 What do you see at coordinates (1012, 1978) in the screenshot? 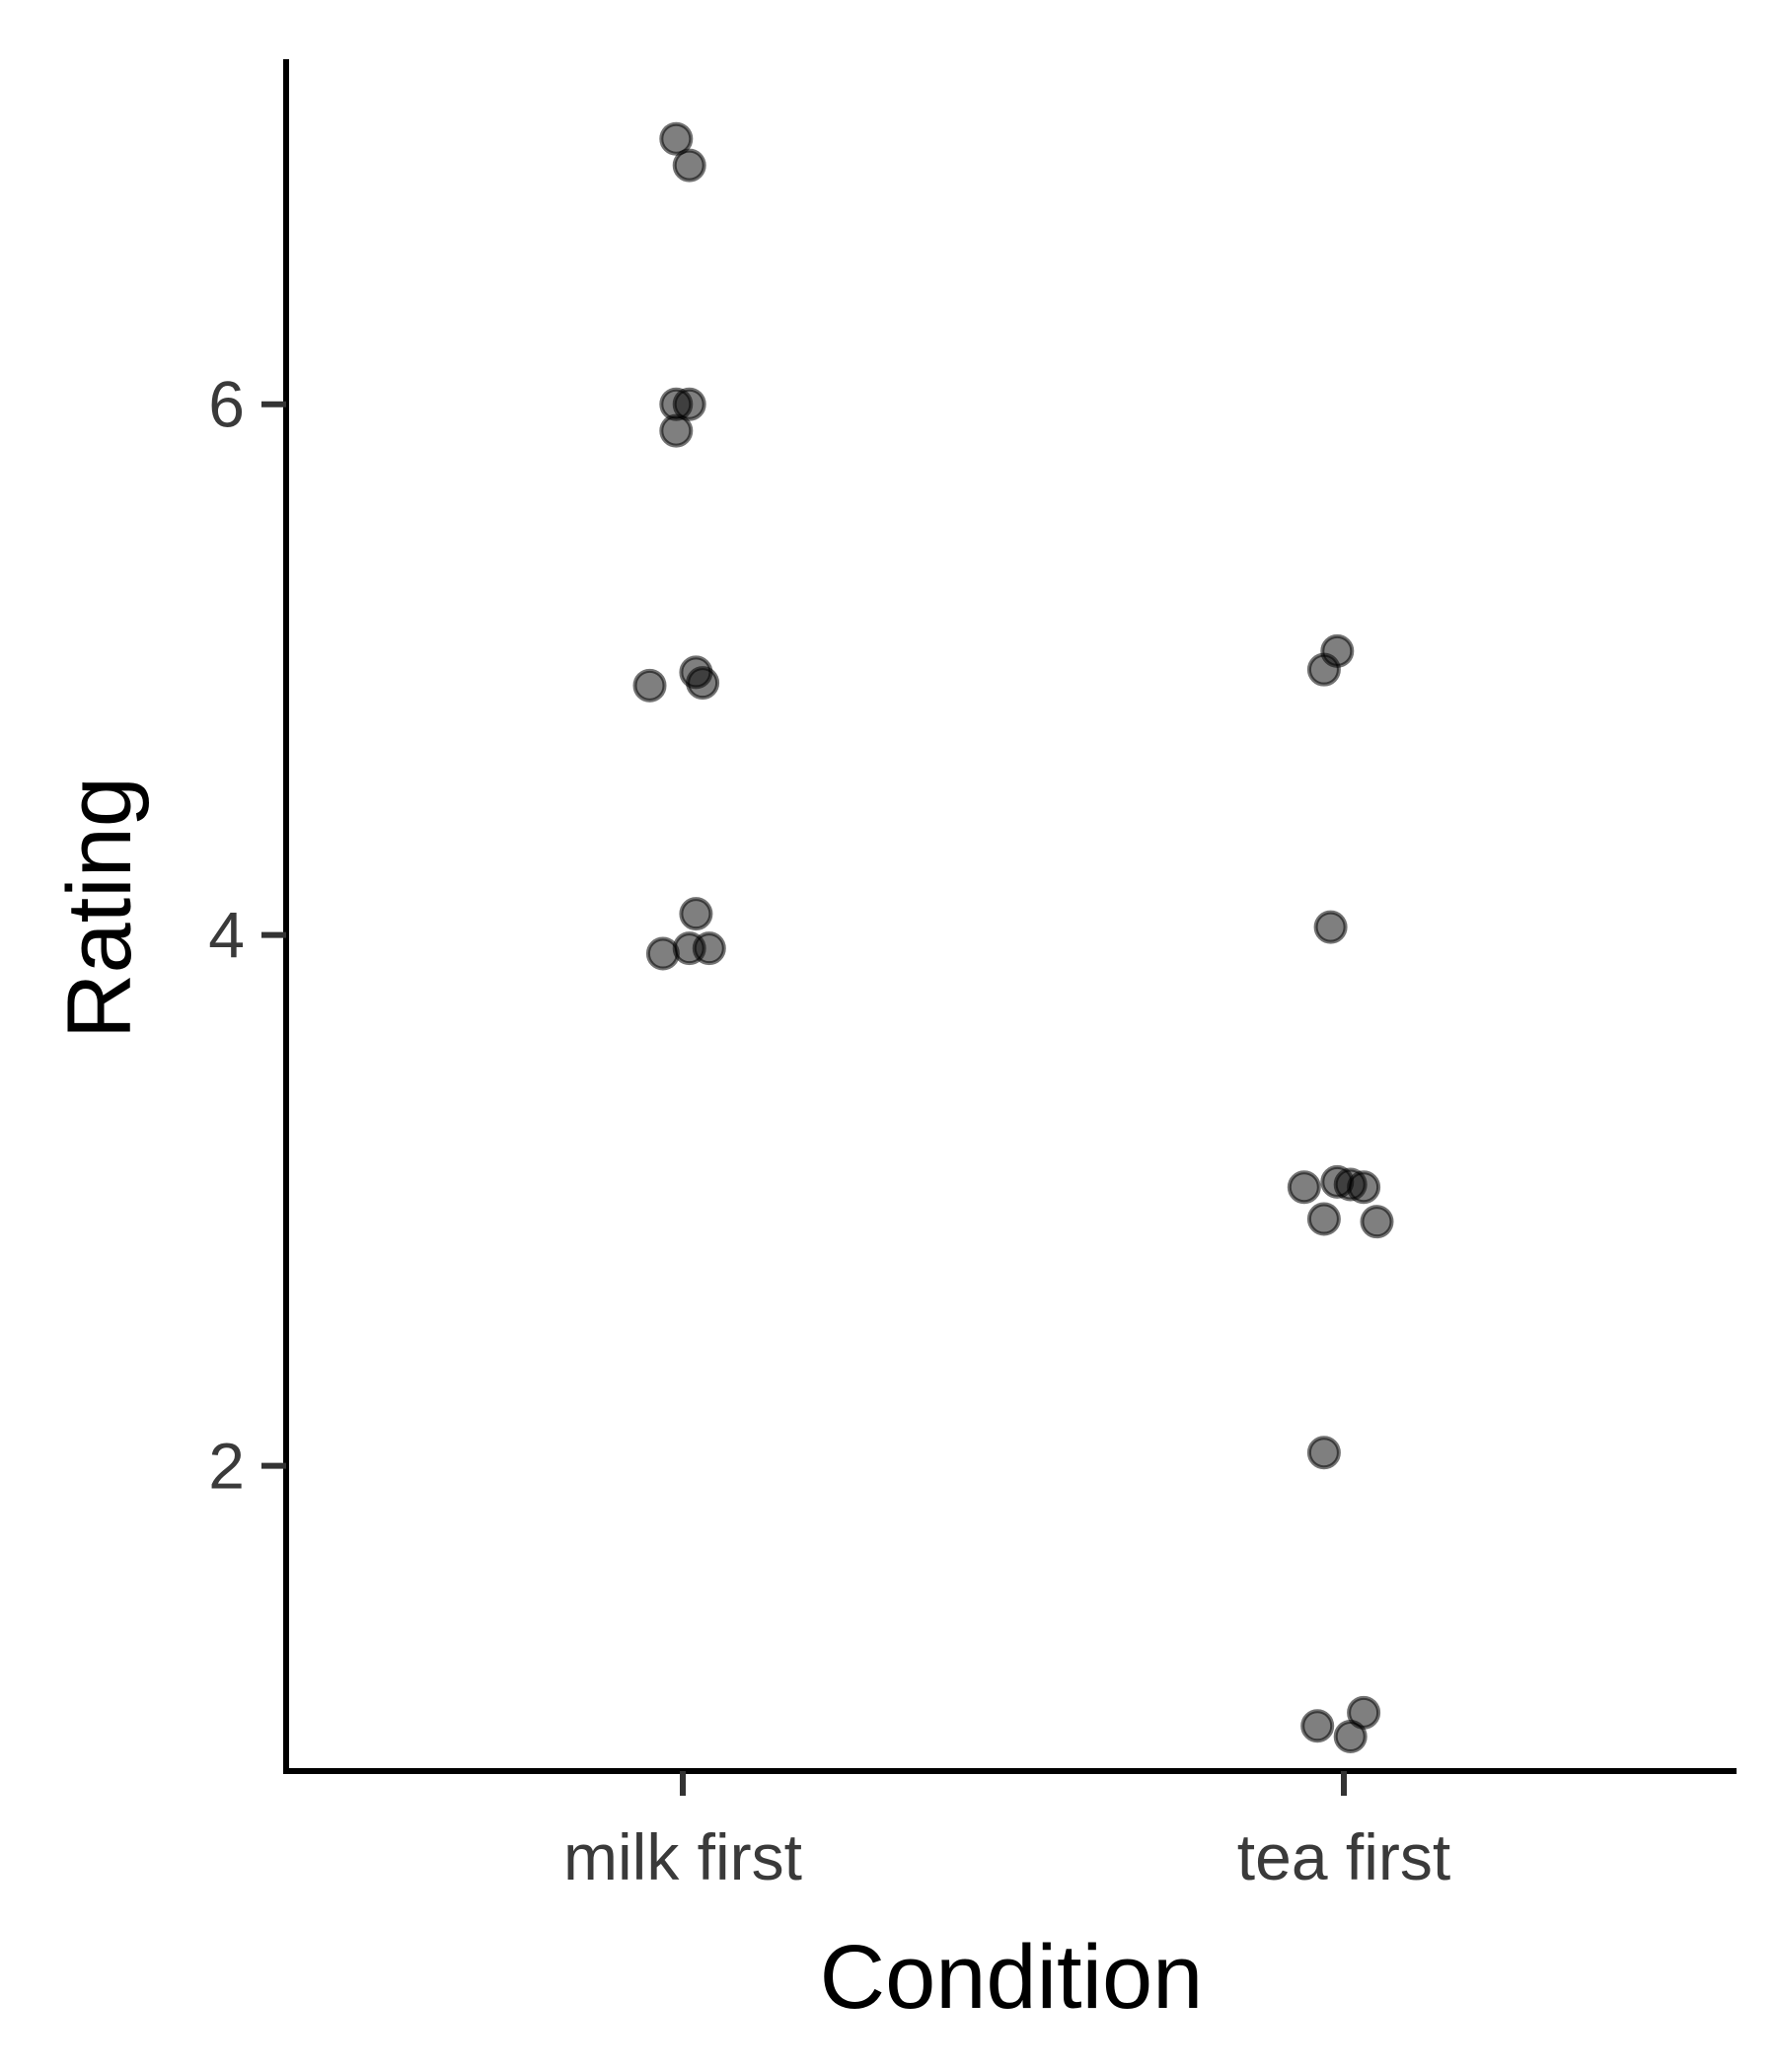
I see `x-axis-title: Condition` at bounding box center [1012, 1978].